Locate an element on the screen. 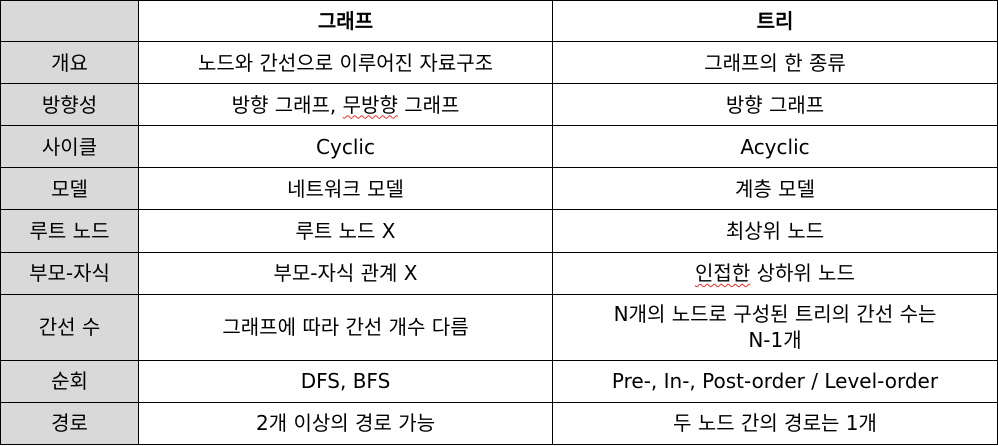 This screenshot has height=446, width=998. table-row: 루트 노드 루트 노드 X 최상위 노드 is located at coordinates (499, 231).